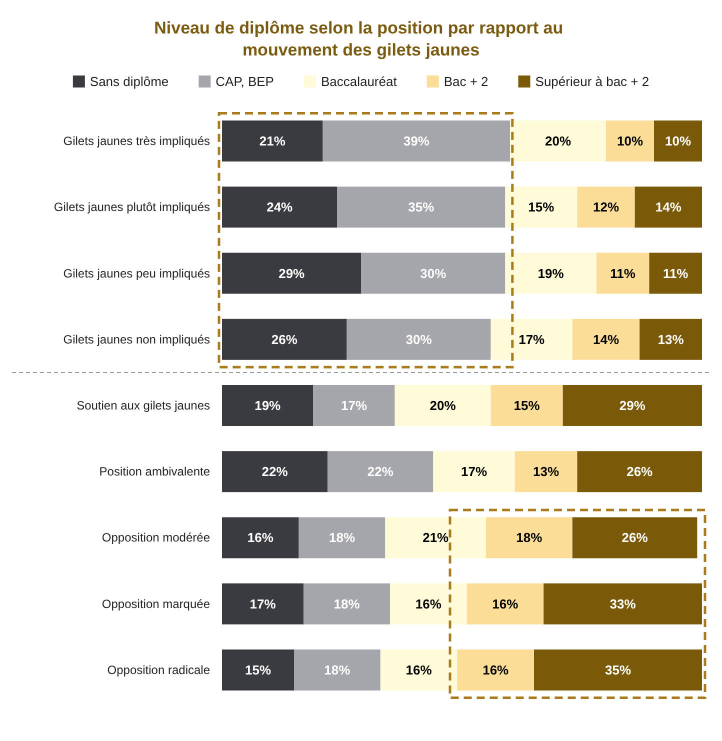  I want to click on legend-label: CAP, BEP, so click(245, 81).